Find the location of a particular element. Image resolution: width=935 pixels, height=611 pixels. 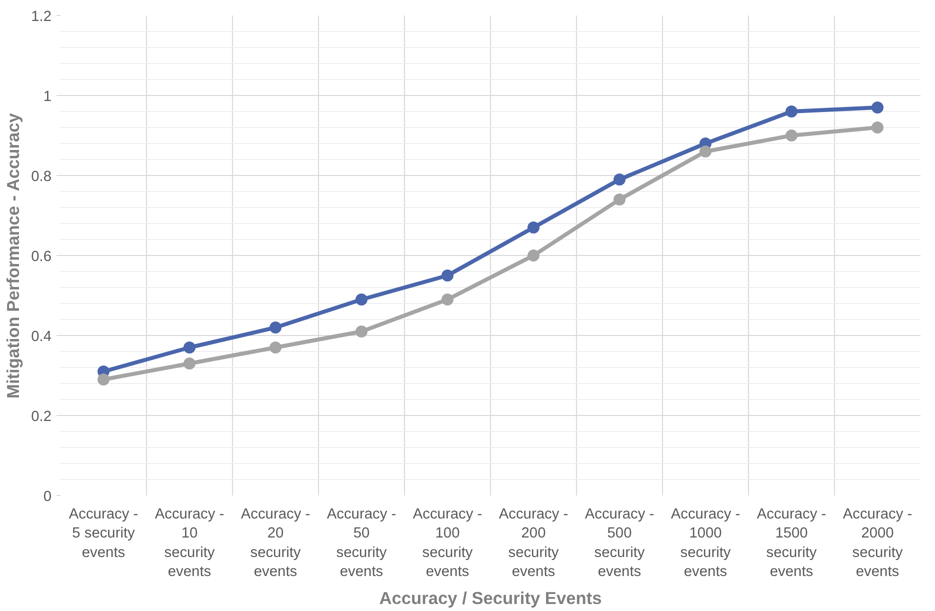

x-tick-label: Accuracy - 2000 security events is located at coordinates (877, 543).